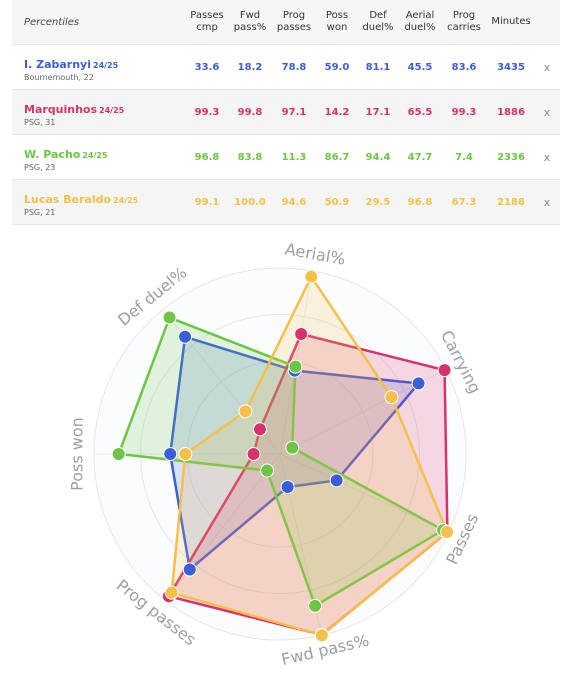  Describe the element at coordinates (250, 112) in the screenshot. I see `stat-value: 99.8` at that location.